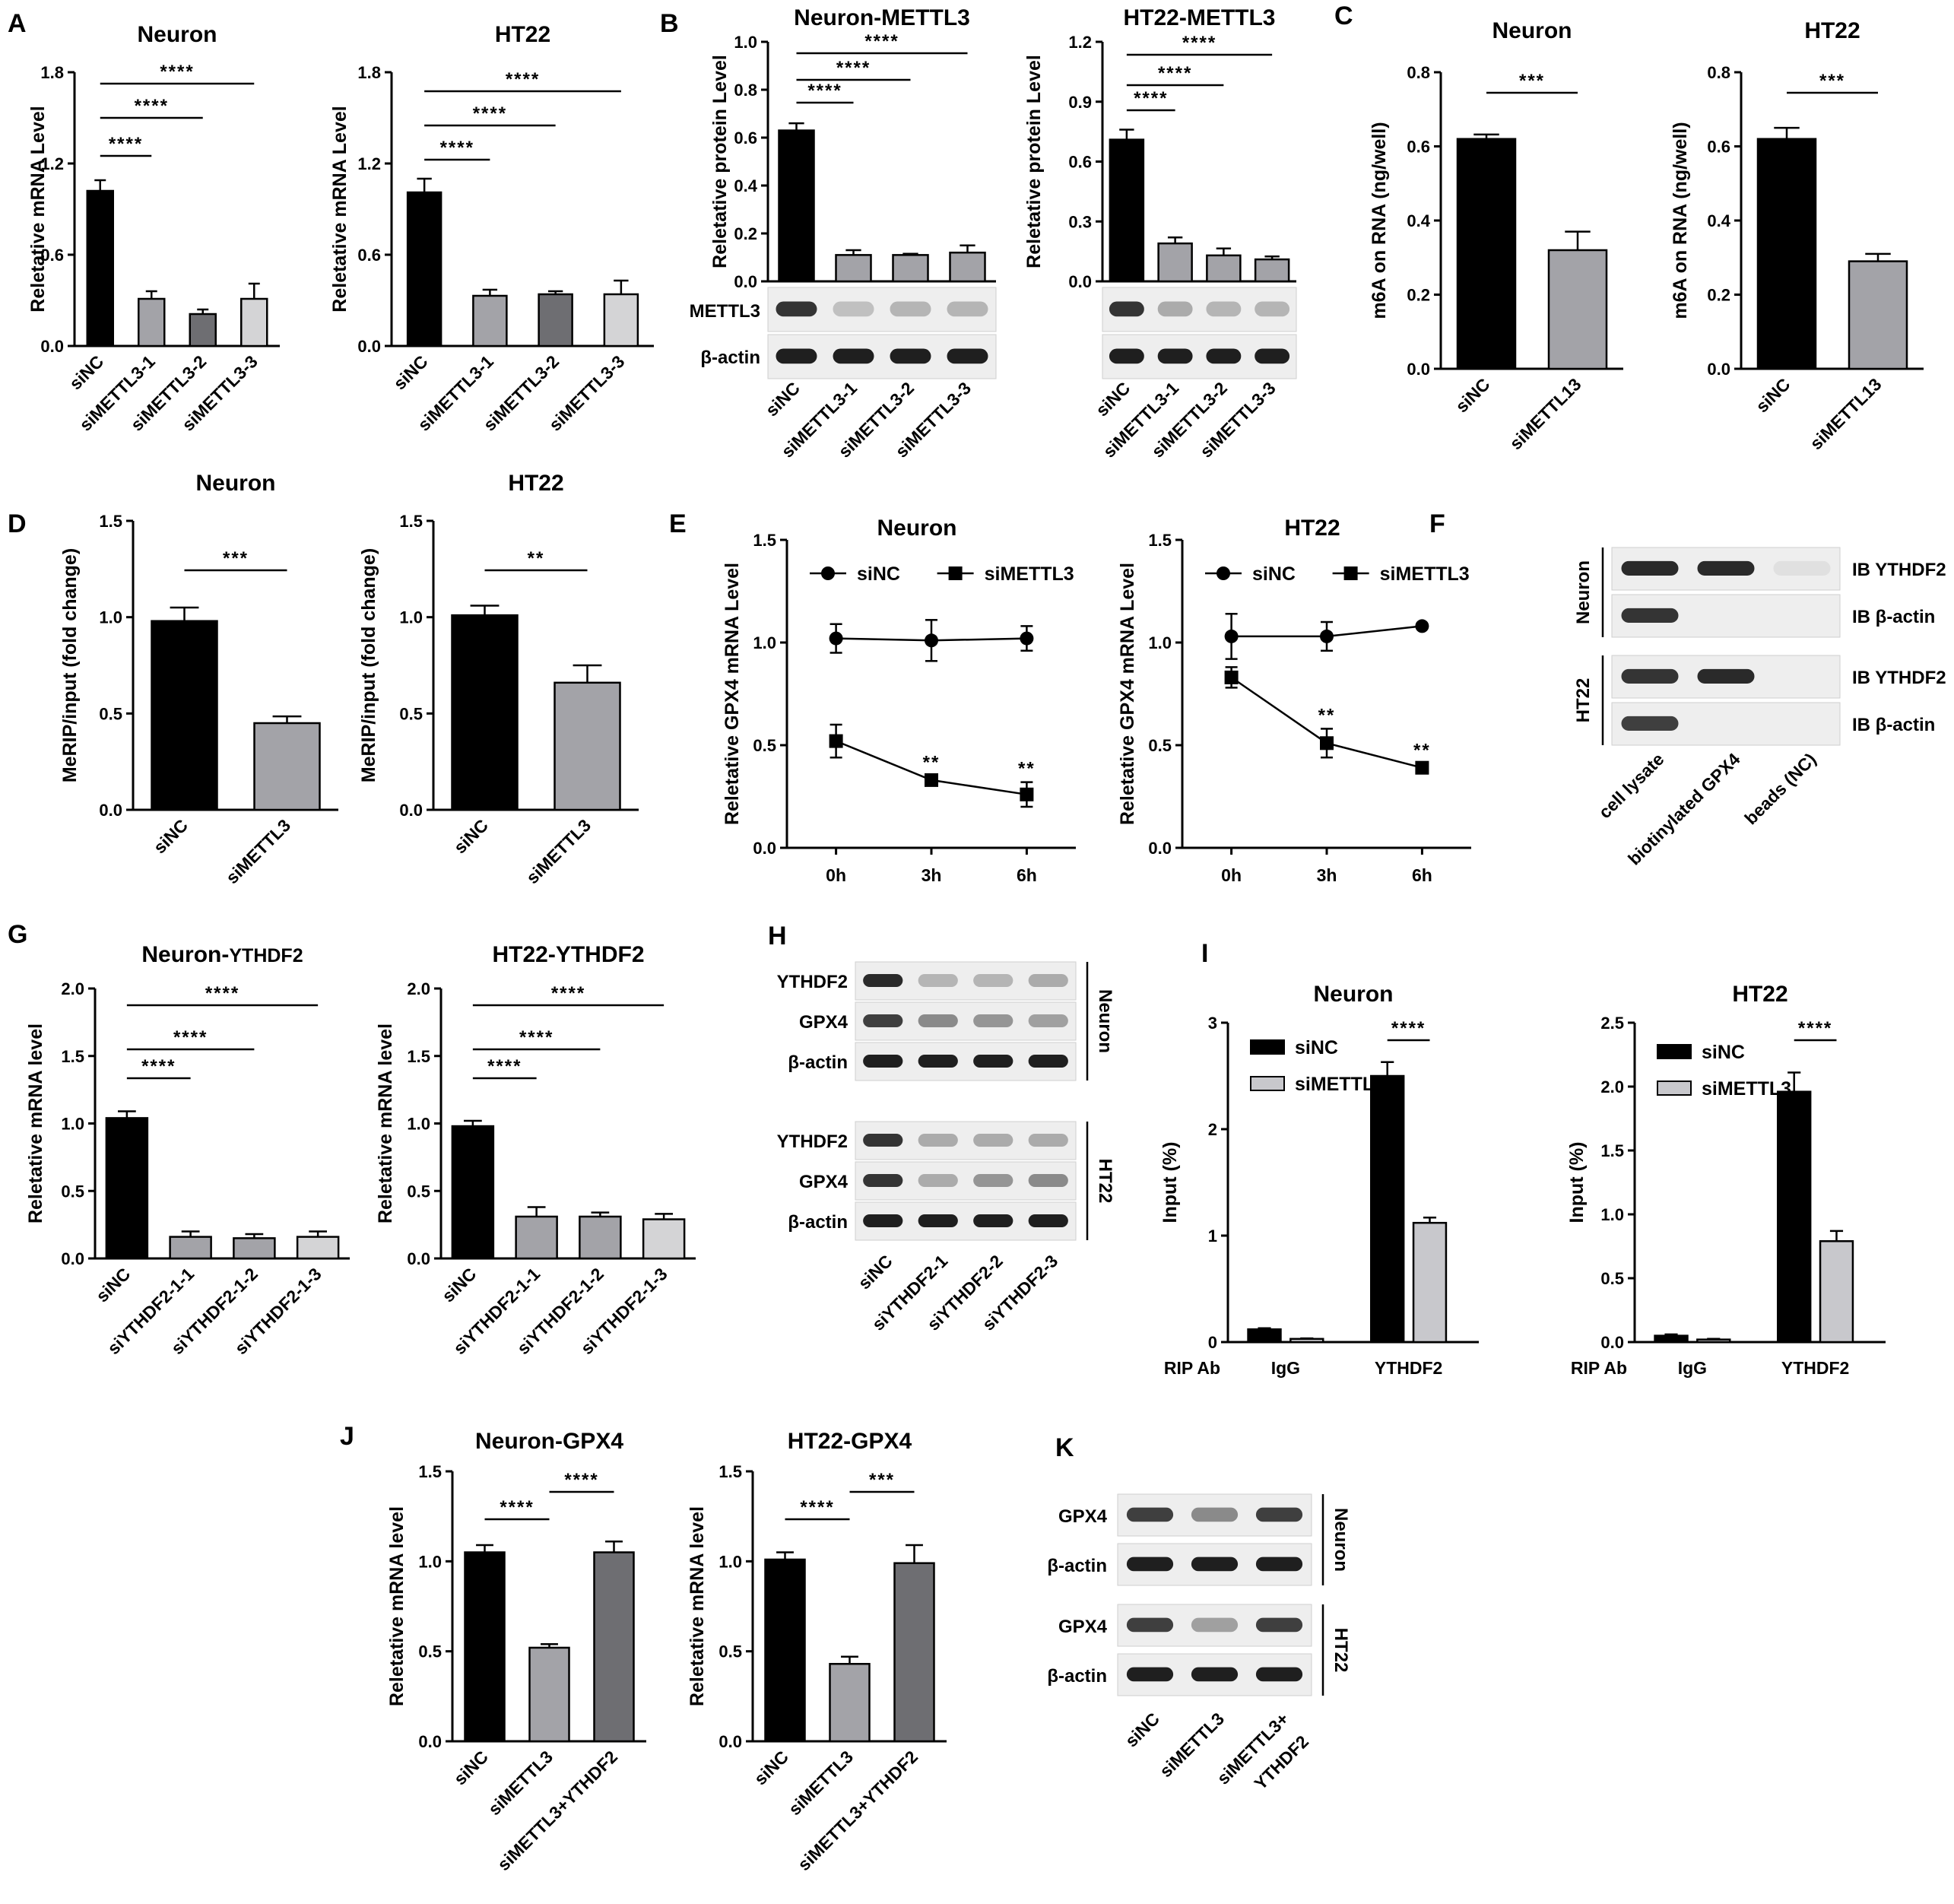 The height and width of the screenshot is (1904, 1954). I want to click on blot-row-label: YTHDF2, so click(812, 982).